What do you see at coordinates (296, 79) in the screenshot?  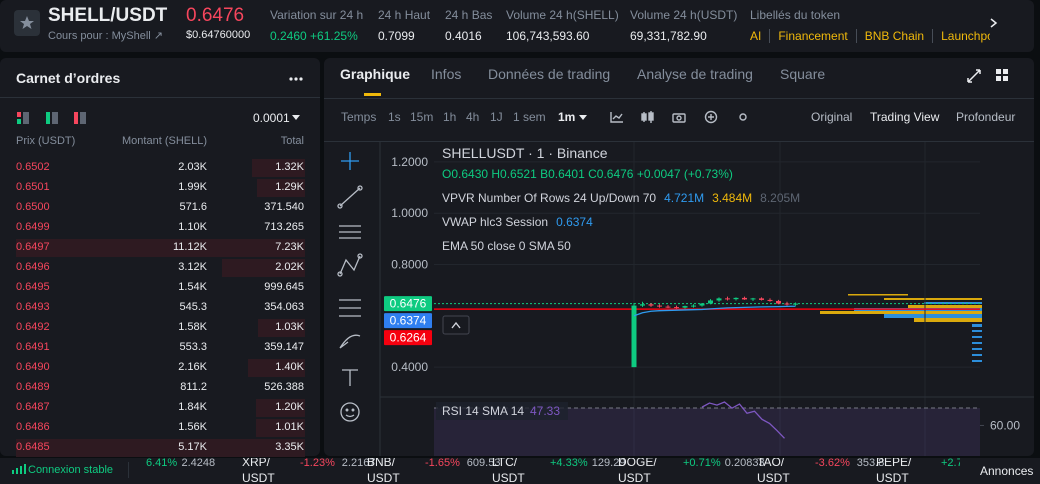 I see `menu-dots` at bounding box center [296, 79].